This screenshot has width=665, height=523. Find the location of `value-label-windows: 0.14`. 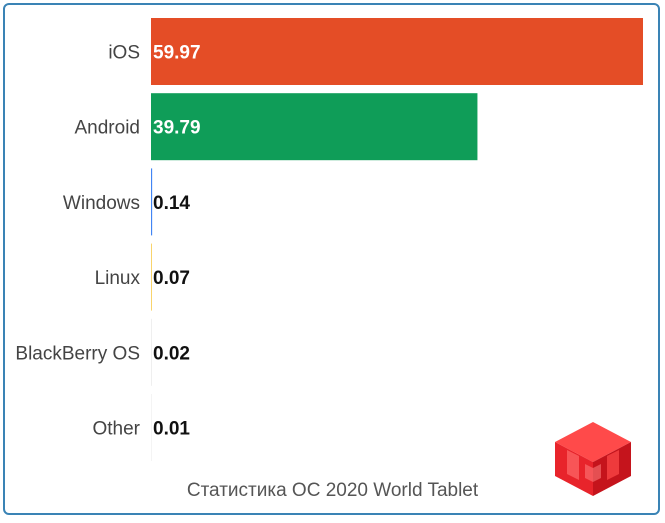

value-label-windows: 0.14 is located at coordinates (171, 203).